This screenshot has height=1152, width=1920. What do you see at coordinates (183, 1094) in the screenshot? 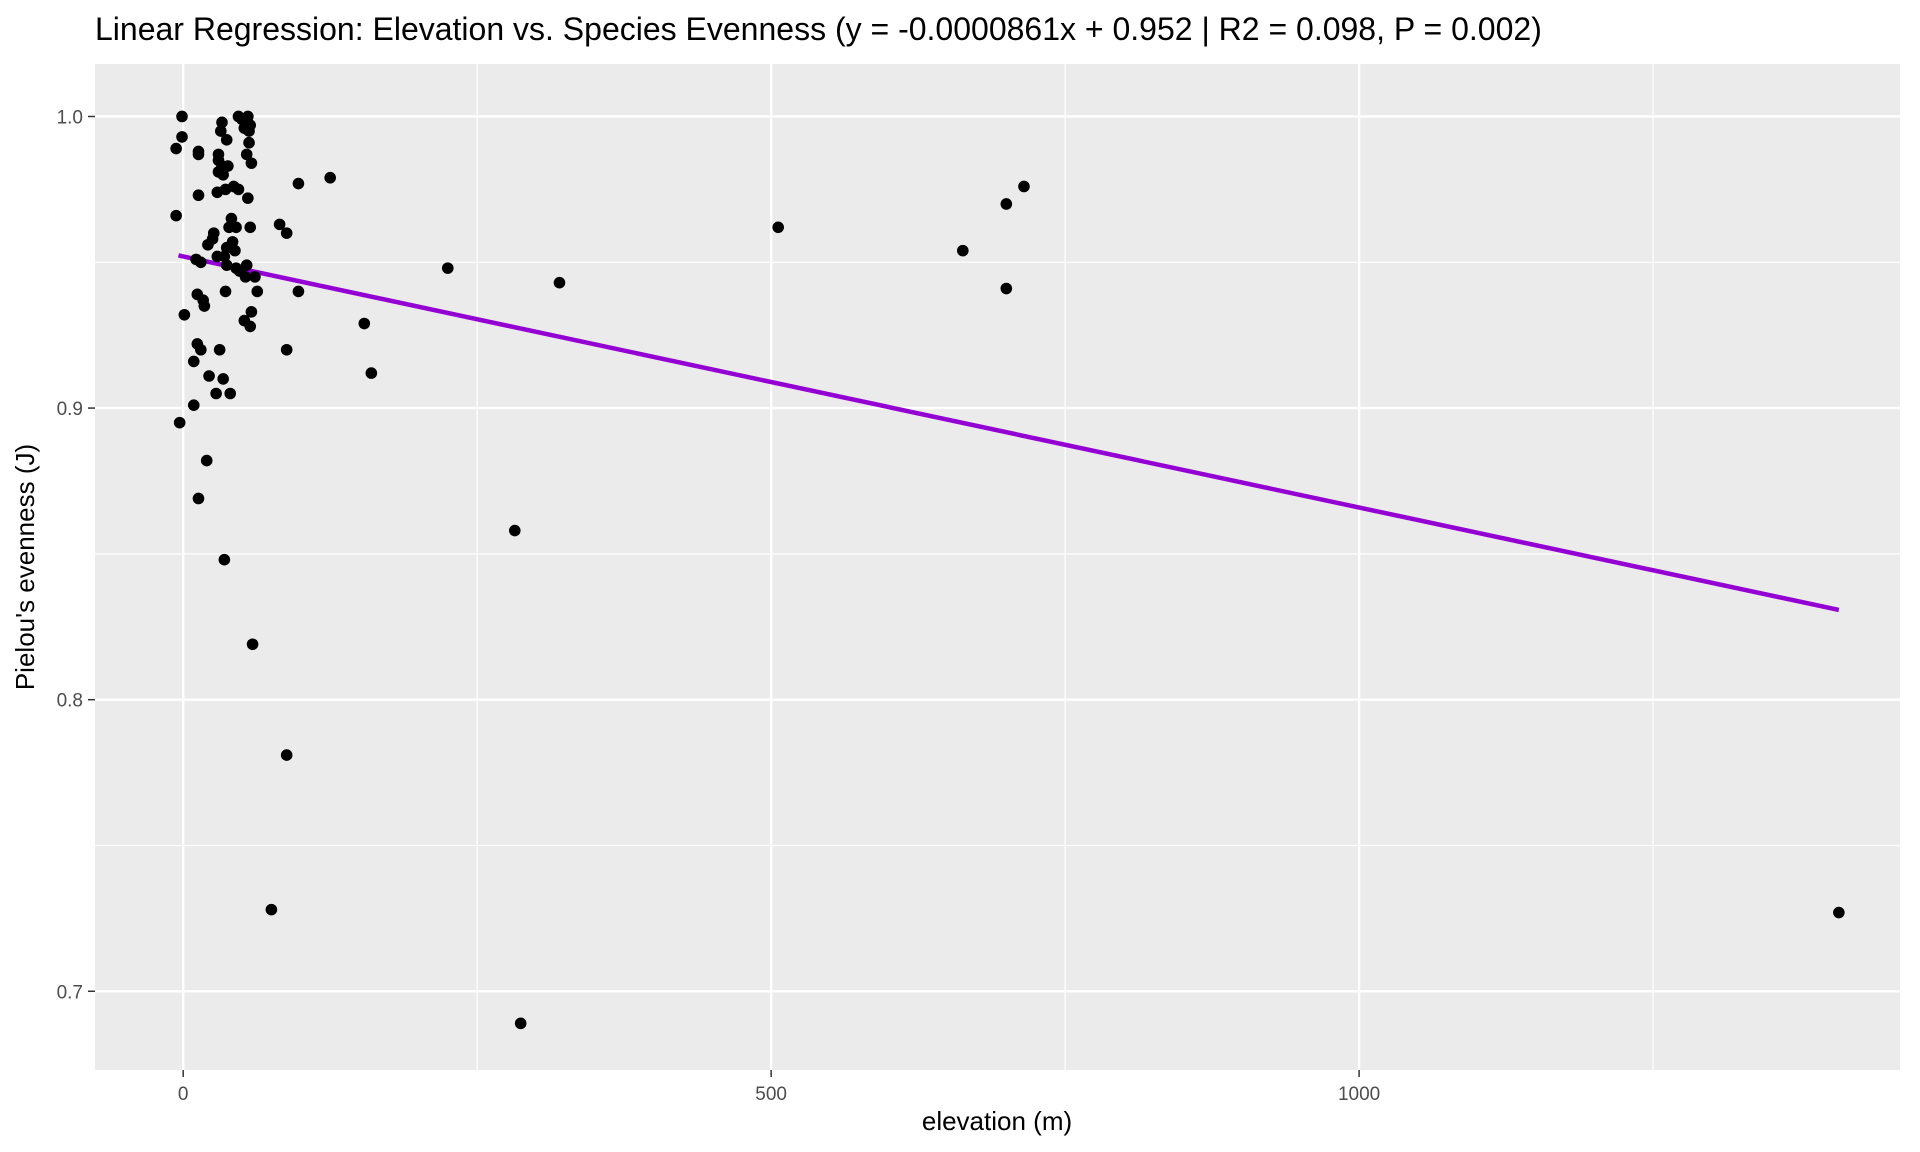
I see `x-tick-label: 0` at bounding box center [183, 1094].